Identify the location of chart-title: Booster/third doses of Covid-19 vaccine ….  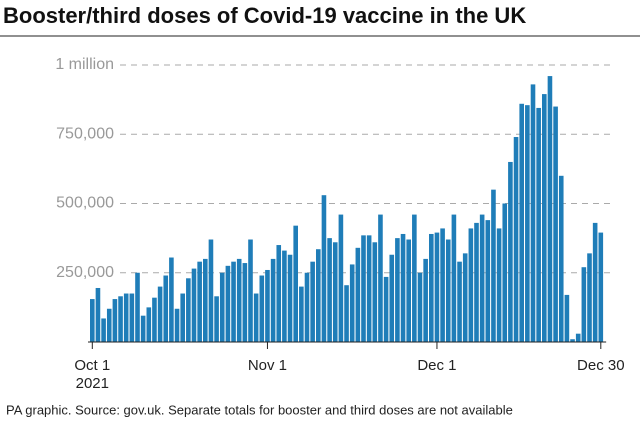
(264, 15).